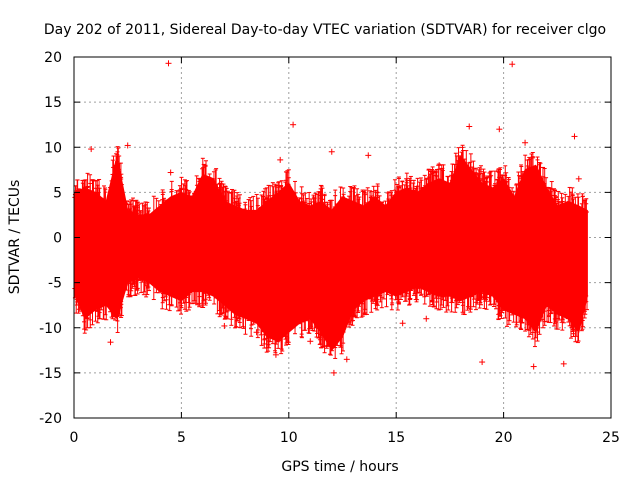 The width and height of the screenshot is (640, 480). What do you see at coordinates (396, 438) in the screenshot?
I see `x-tick-label: 15` at bounding box center [396, 438].